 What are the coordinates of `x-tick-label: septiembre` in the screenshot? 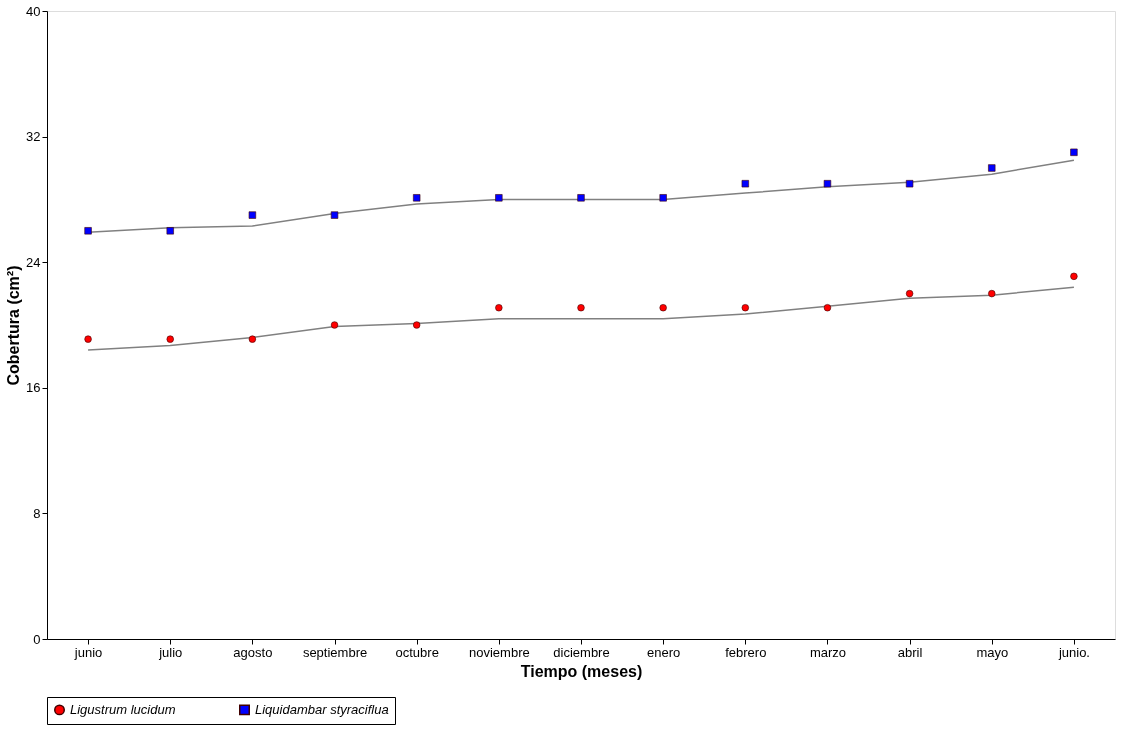 It's located at (335, 652).